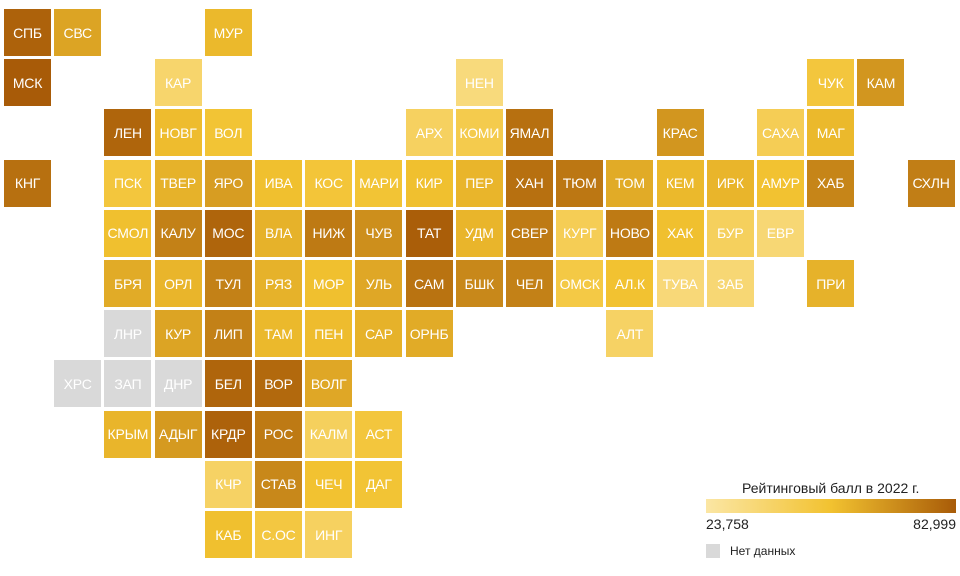 The width and height of the screenshot is (960, 576). What do you see at coordinates (278, 334) in the screenshot?
I see `region-tile: ТАМ` at bounding box center [278, 334].